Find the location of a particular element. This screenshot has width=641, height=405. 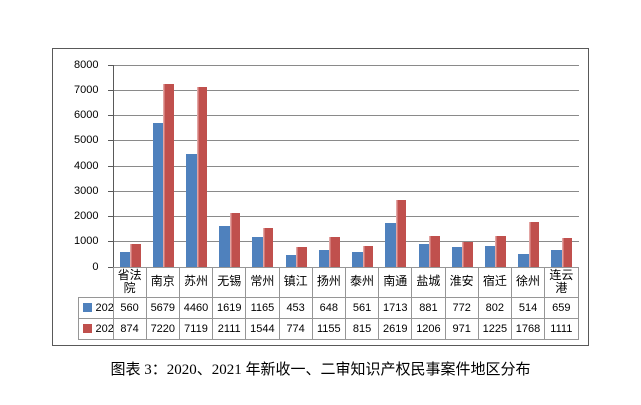

category-header-1: 南京 is located at coordinates (162, 282).